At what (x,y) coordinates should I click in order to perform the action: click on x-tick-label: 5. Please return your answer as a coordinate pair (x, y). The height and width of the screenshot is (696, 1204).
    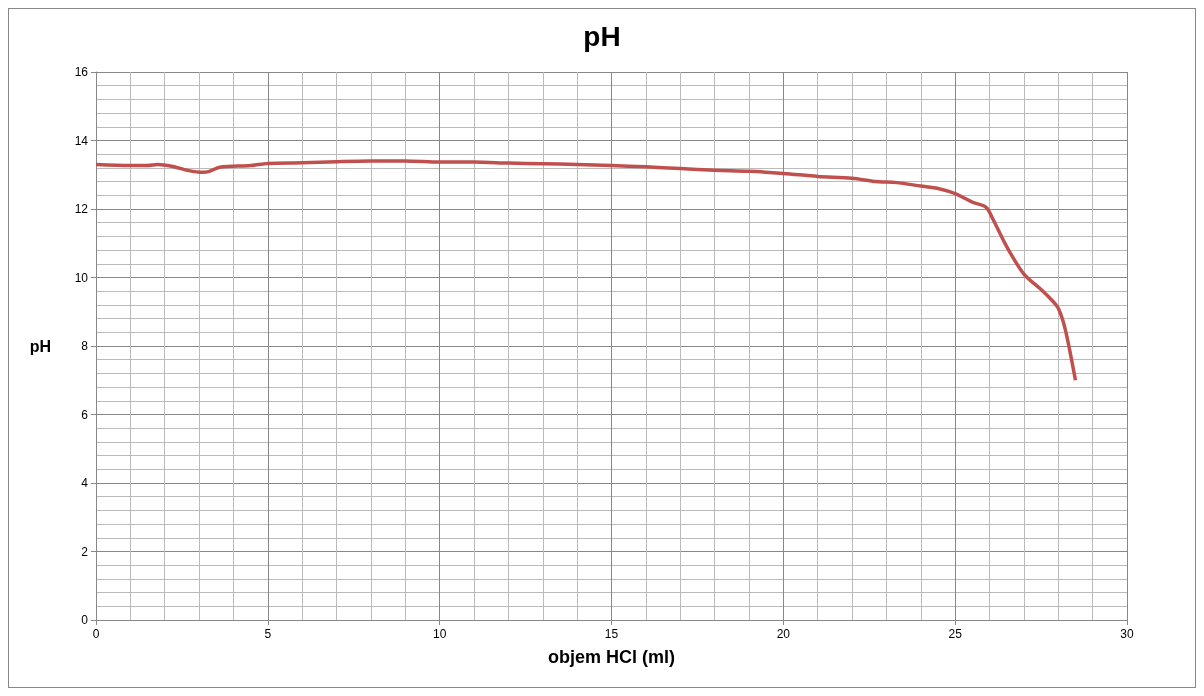
    Looking at the image, I should click on (268, 634).